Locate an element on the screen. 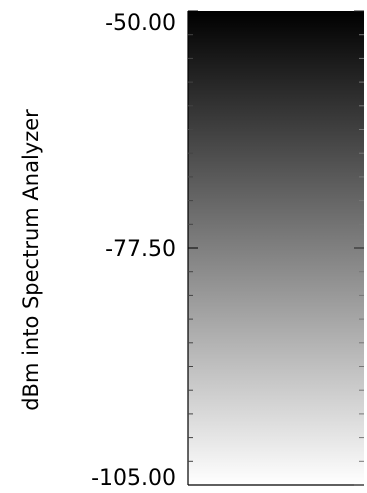 The width and height of the screenshot is (367, 493). y-axis-label: dBm into Spectrum Analyzer is located at coordinates (31, 260).